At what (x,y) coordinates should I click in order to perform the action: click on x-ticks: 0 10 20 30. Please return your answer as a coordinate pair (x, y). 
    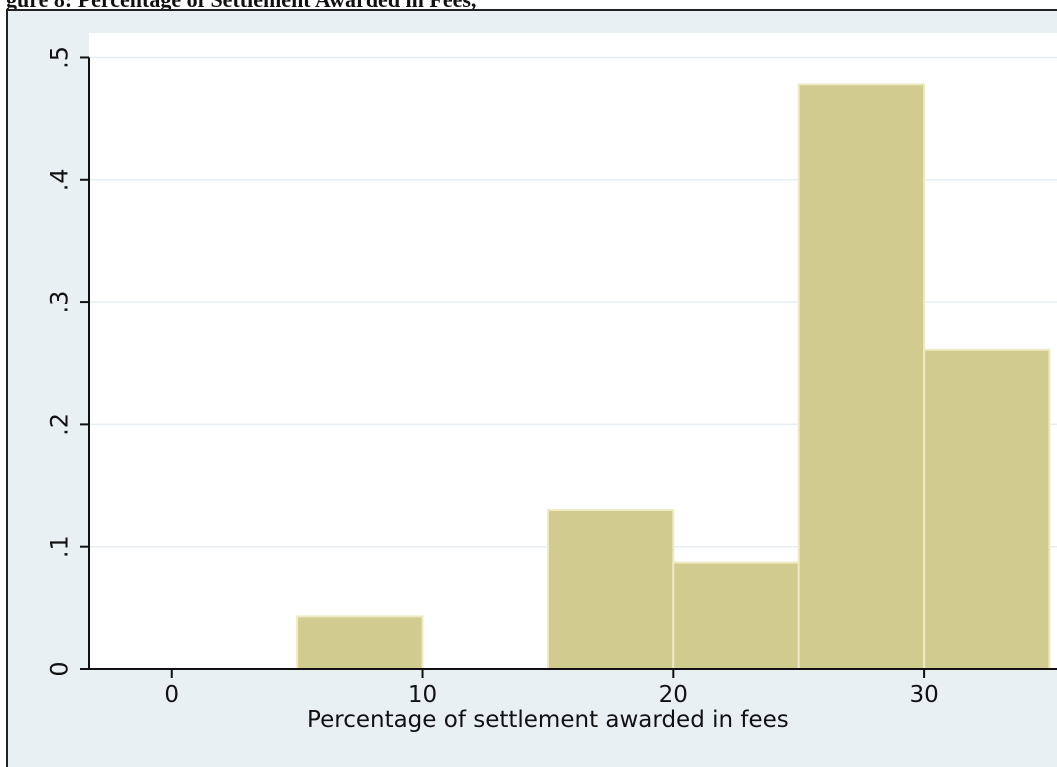
    Looking at the image, I should click on (551, 688).